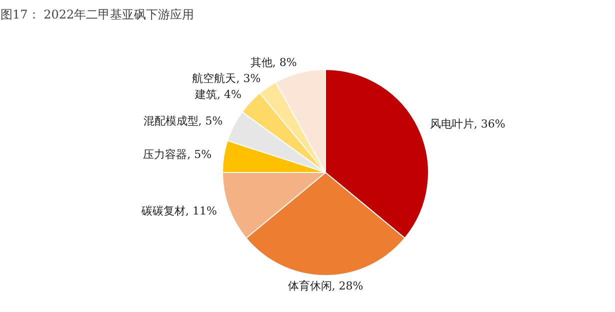  What do you see at coordinates (468, 124) in the screenshot?
I see `slice-label: 风电叶片, 36%` at bounding box center [468, 124].